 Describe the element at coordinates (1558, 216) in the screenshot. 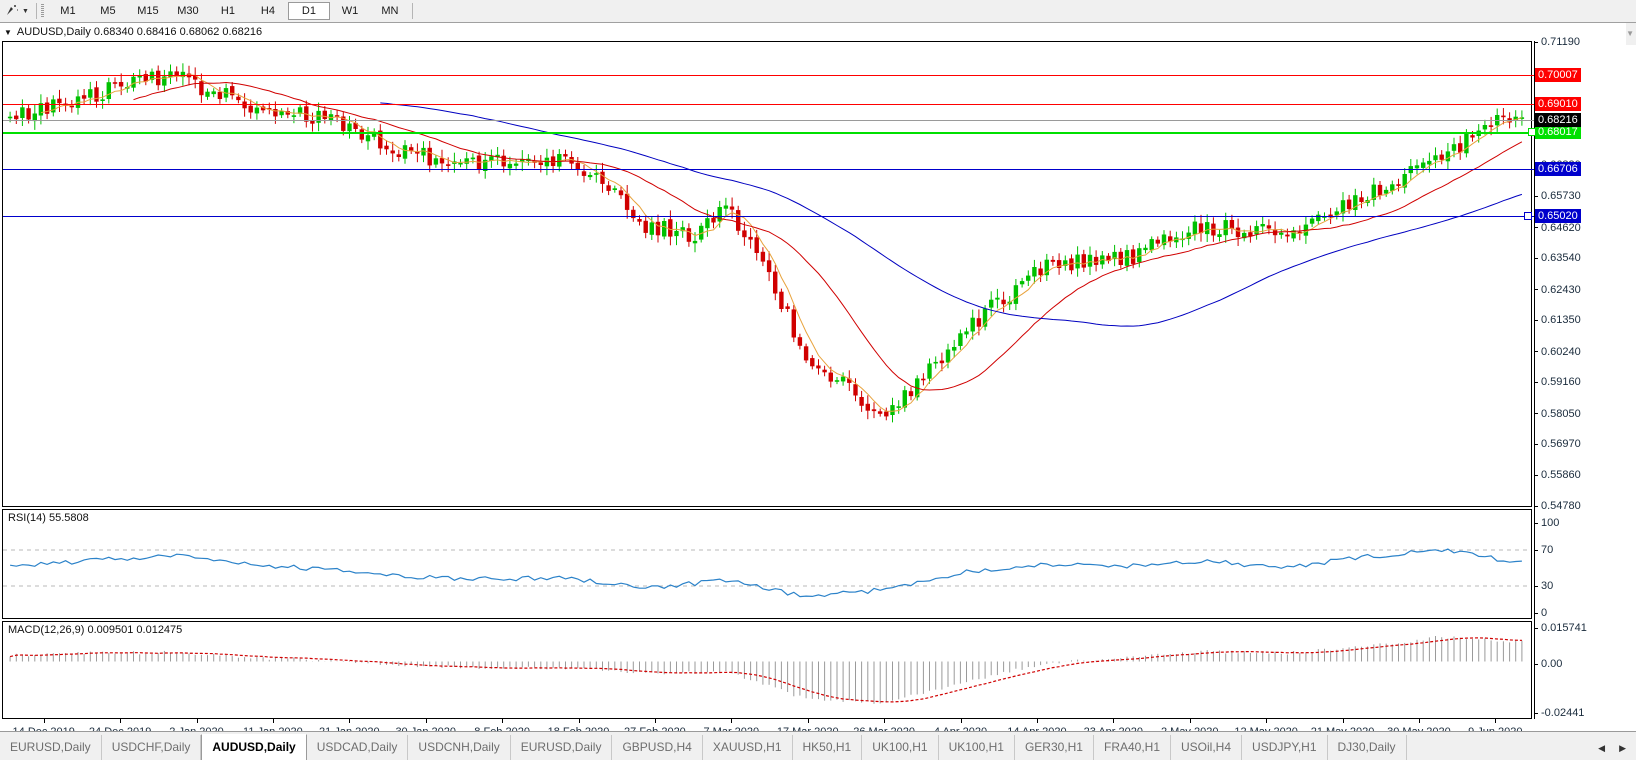

I see `level-price-tag: 0.65020` at that location.